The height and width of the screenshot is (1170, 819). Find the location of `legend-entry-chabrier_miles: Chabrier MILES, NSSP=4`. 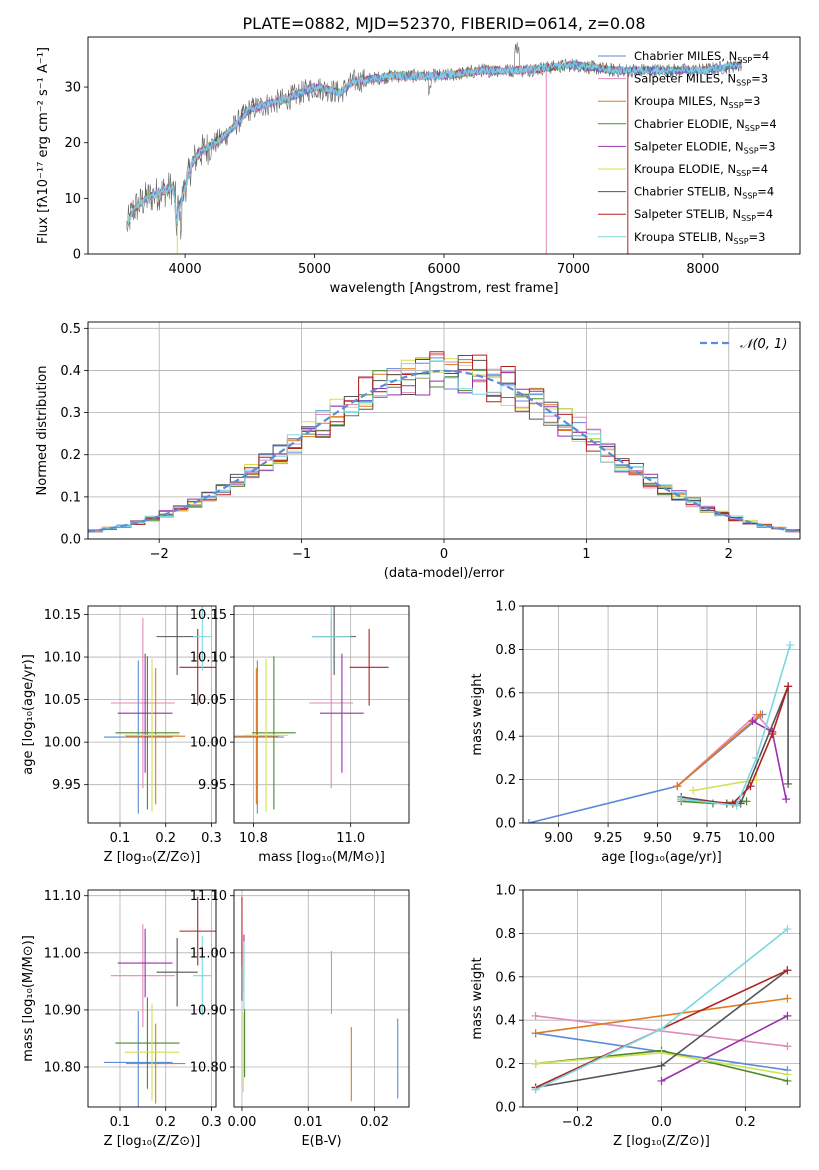

legend-entry-chabrier_miles: Chabrier MILES, NSSP=4 is located at coordinates (701, 57).